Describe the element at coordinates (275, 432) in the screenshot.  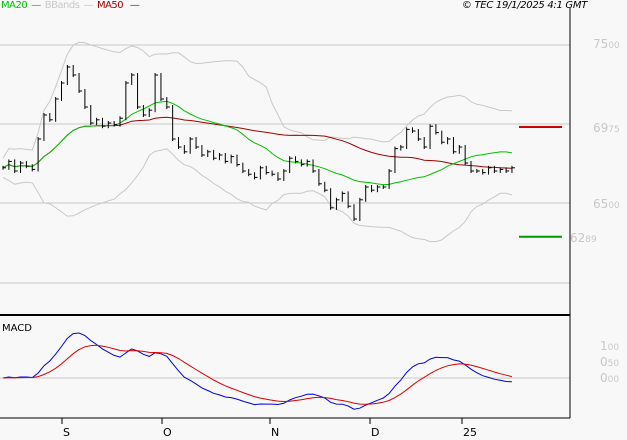
I see `x-tick-label: N` at that location.